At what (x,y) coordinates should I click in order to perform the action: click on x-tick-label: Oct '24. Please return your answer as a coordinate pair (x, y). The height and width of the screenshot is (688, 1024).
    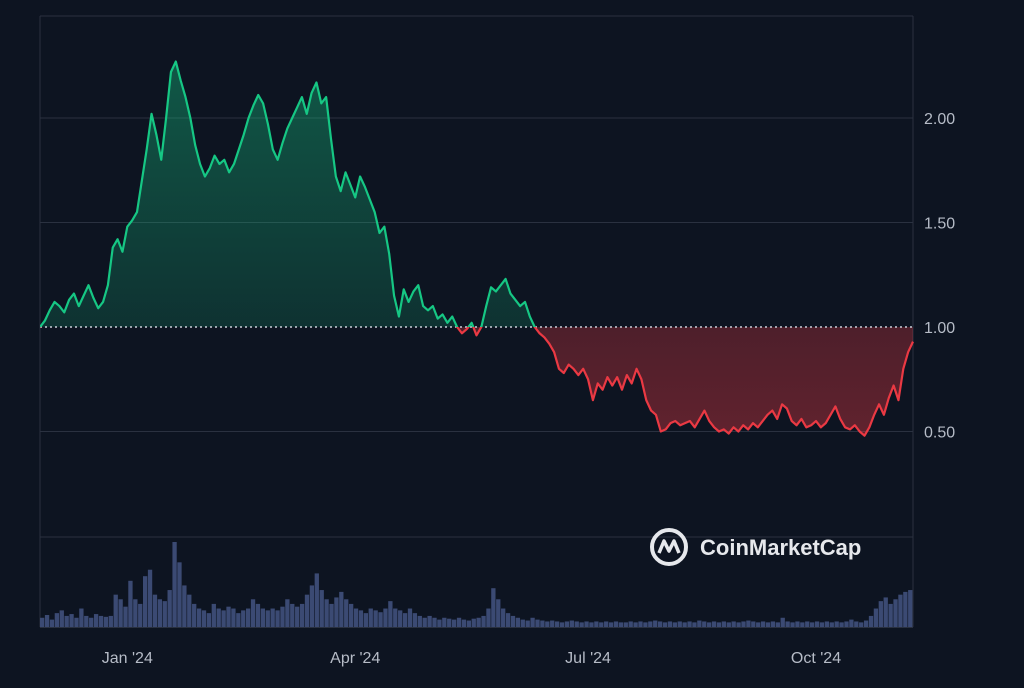
    Looking at the image, I should click on (816, 658).